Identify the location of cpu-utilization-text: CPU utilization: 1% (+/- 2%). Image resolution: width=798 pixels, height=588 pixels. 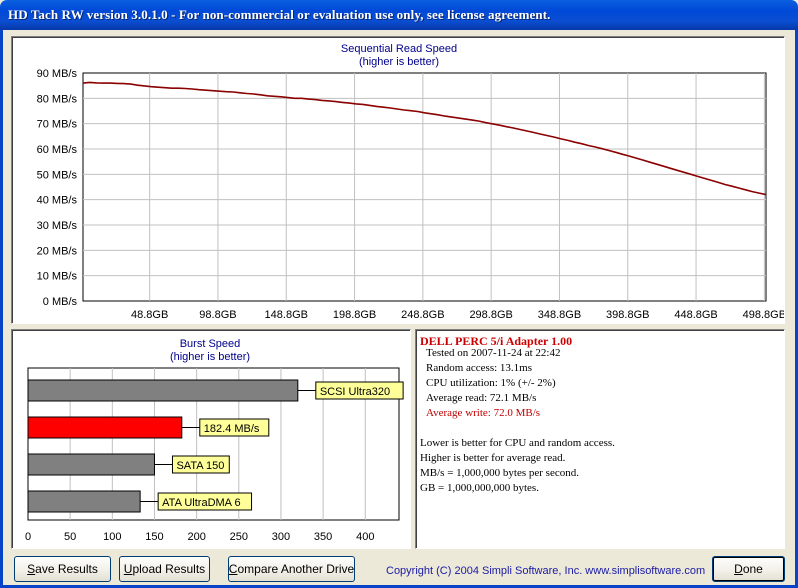
(491, 383).